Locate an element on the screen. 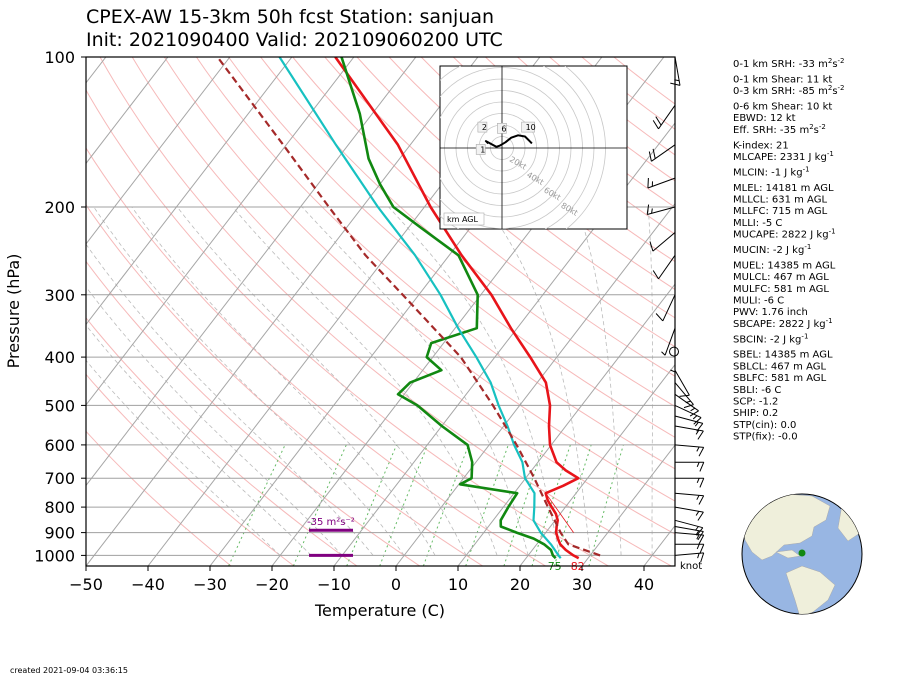 This screenshot has width=906, height=675. index-text: SBLCL: 467 m AGL is located at coordinates (779, 366).